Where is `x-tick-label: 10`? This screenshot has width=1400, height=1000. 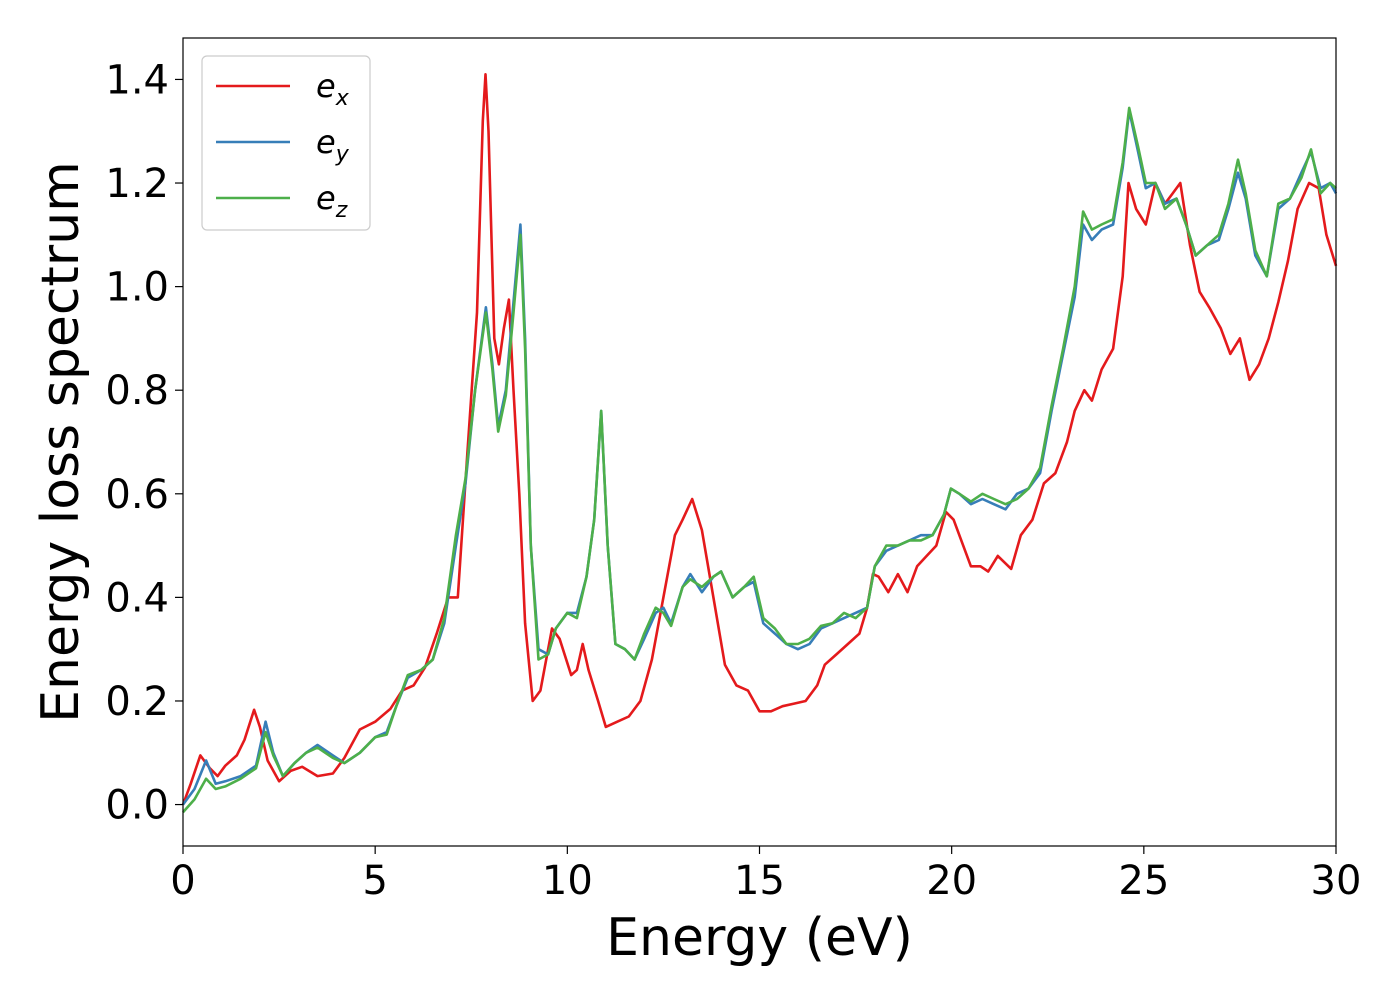
x-tick-label: 10 is located at coordinates (567, 881).